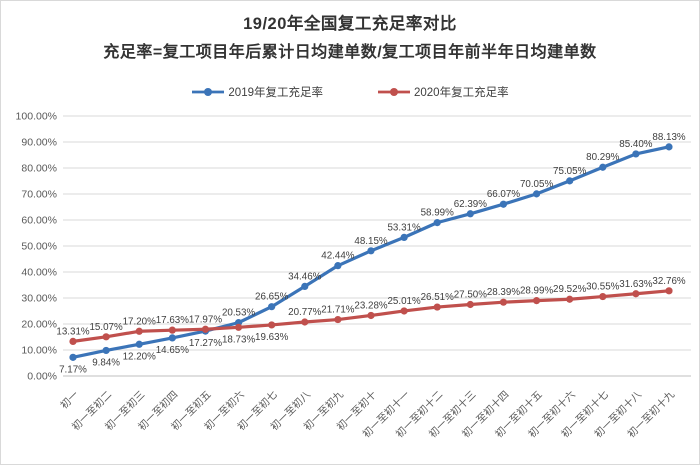 The height and width of the screenshot is (465, 700). Describe the element at coordinates (504, 194) in the screenshot. I see `data-label: 66.07%` at that location.